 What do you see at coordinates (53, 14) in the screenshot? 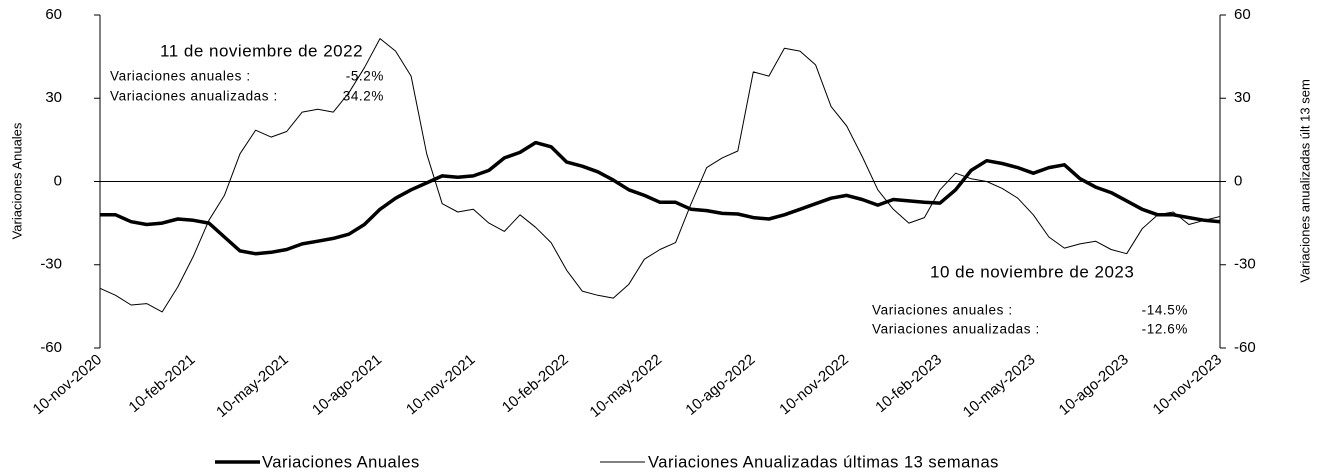
I see `y-tick-label: 60` at bounding box center [53, 14].